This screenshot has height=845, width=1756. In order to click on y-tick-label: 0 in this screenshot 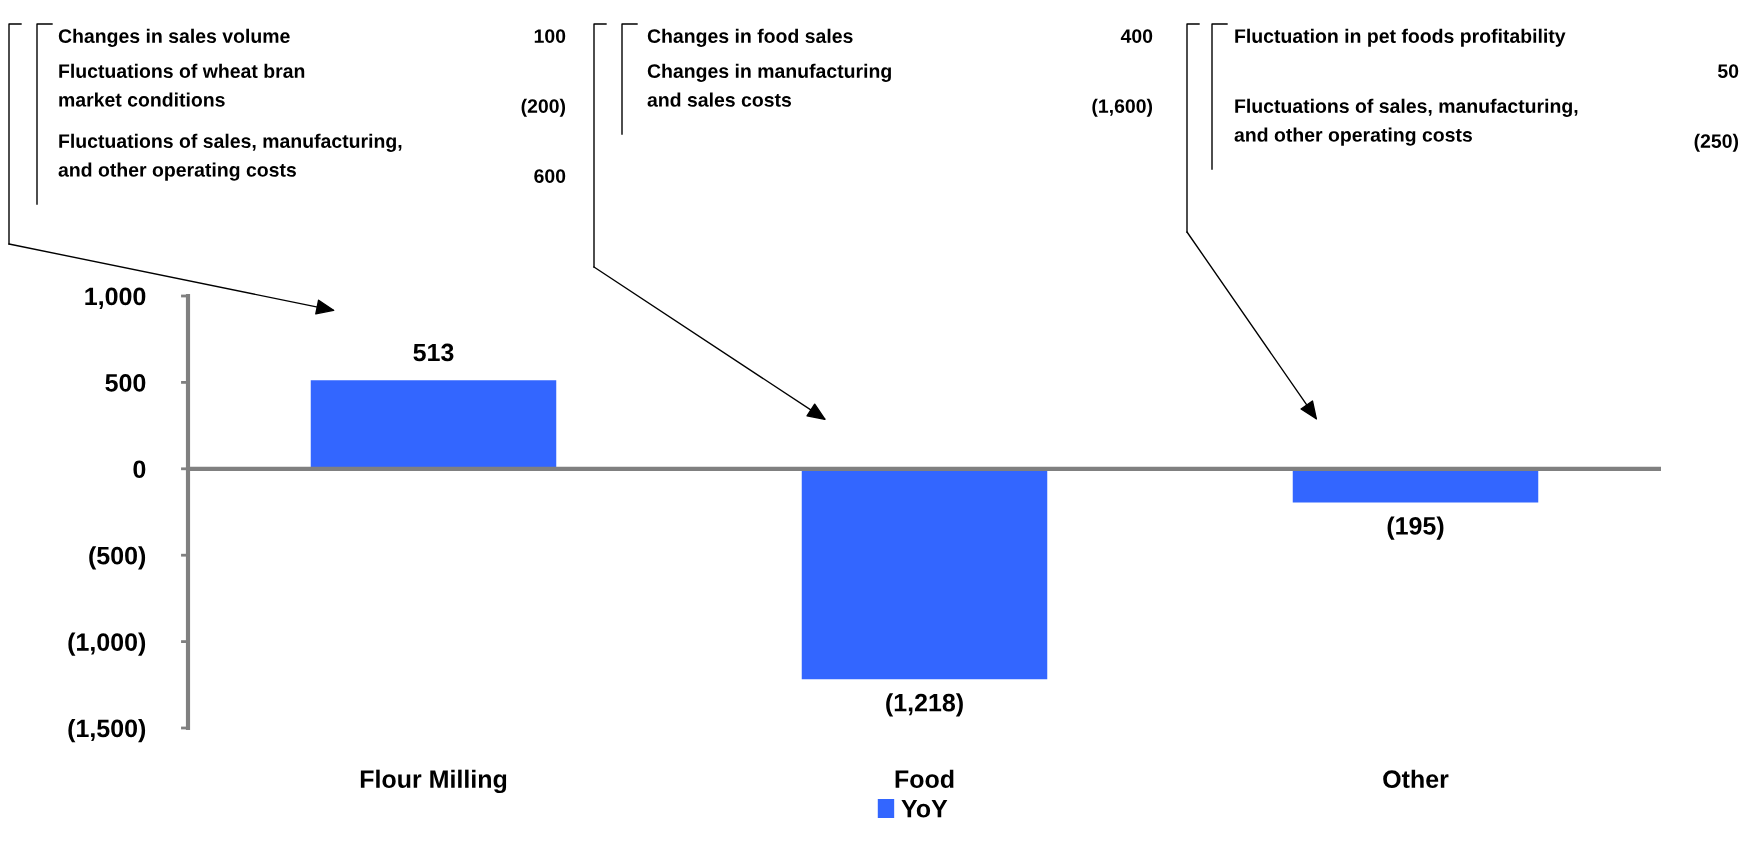, I will do `click(139, 469)`.